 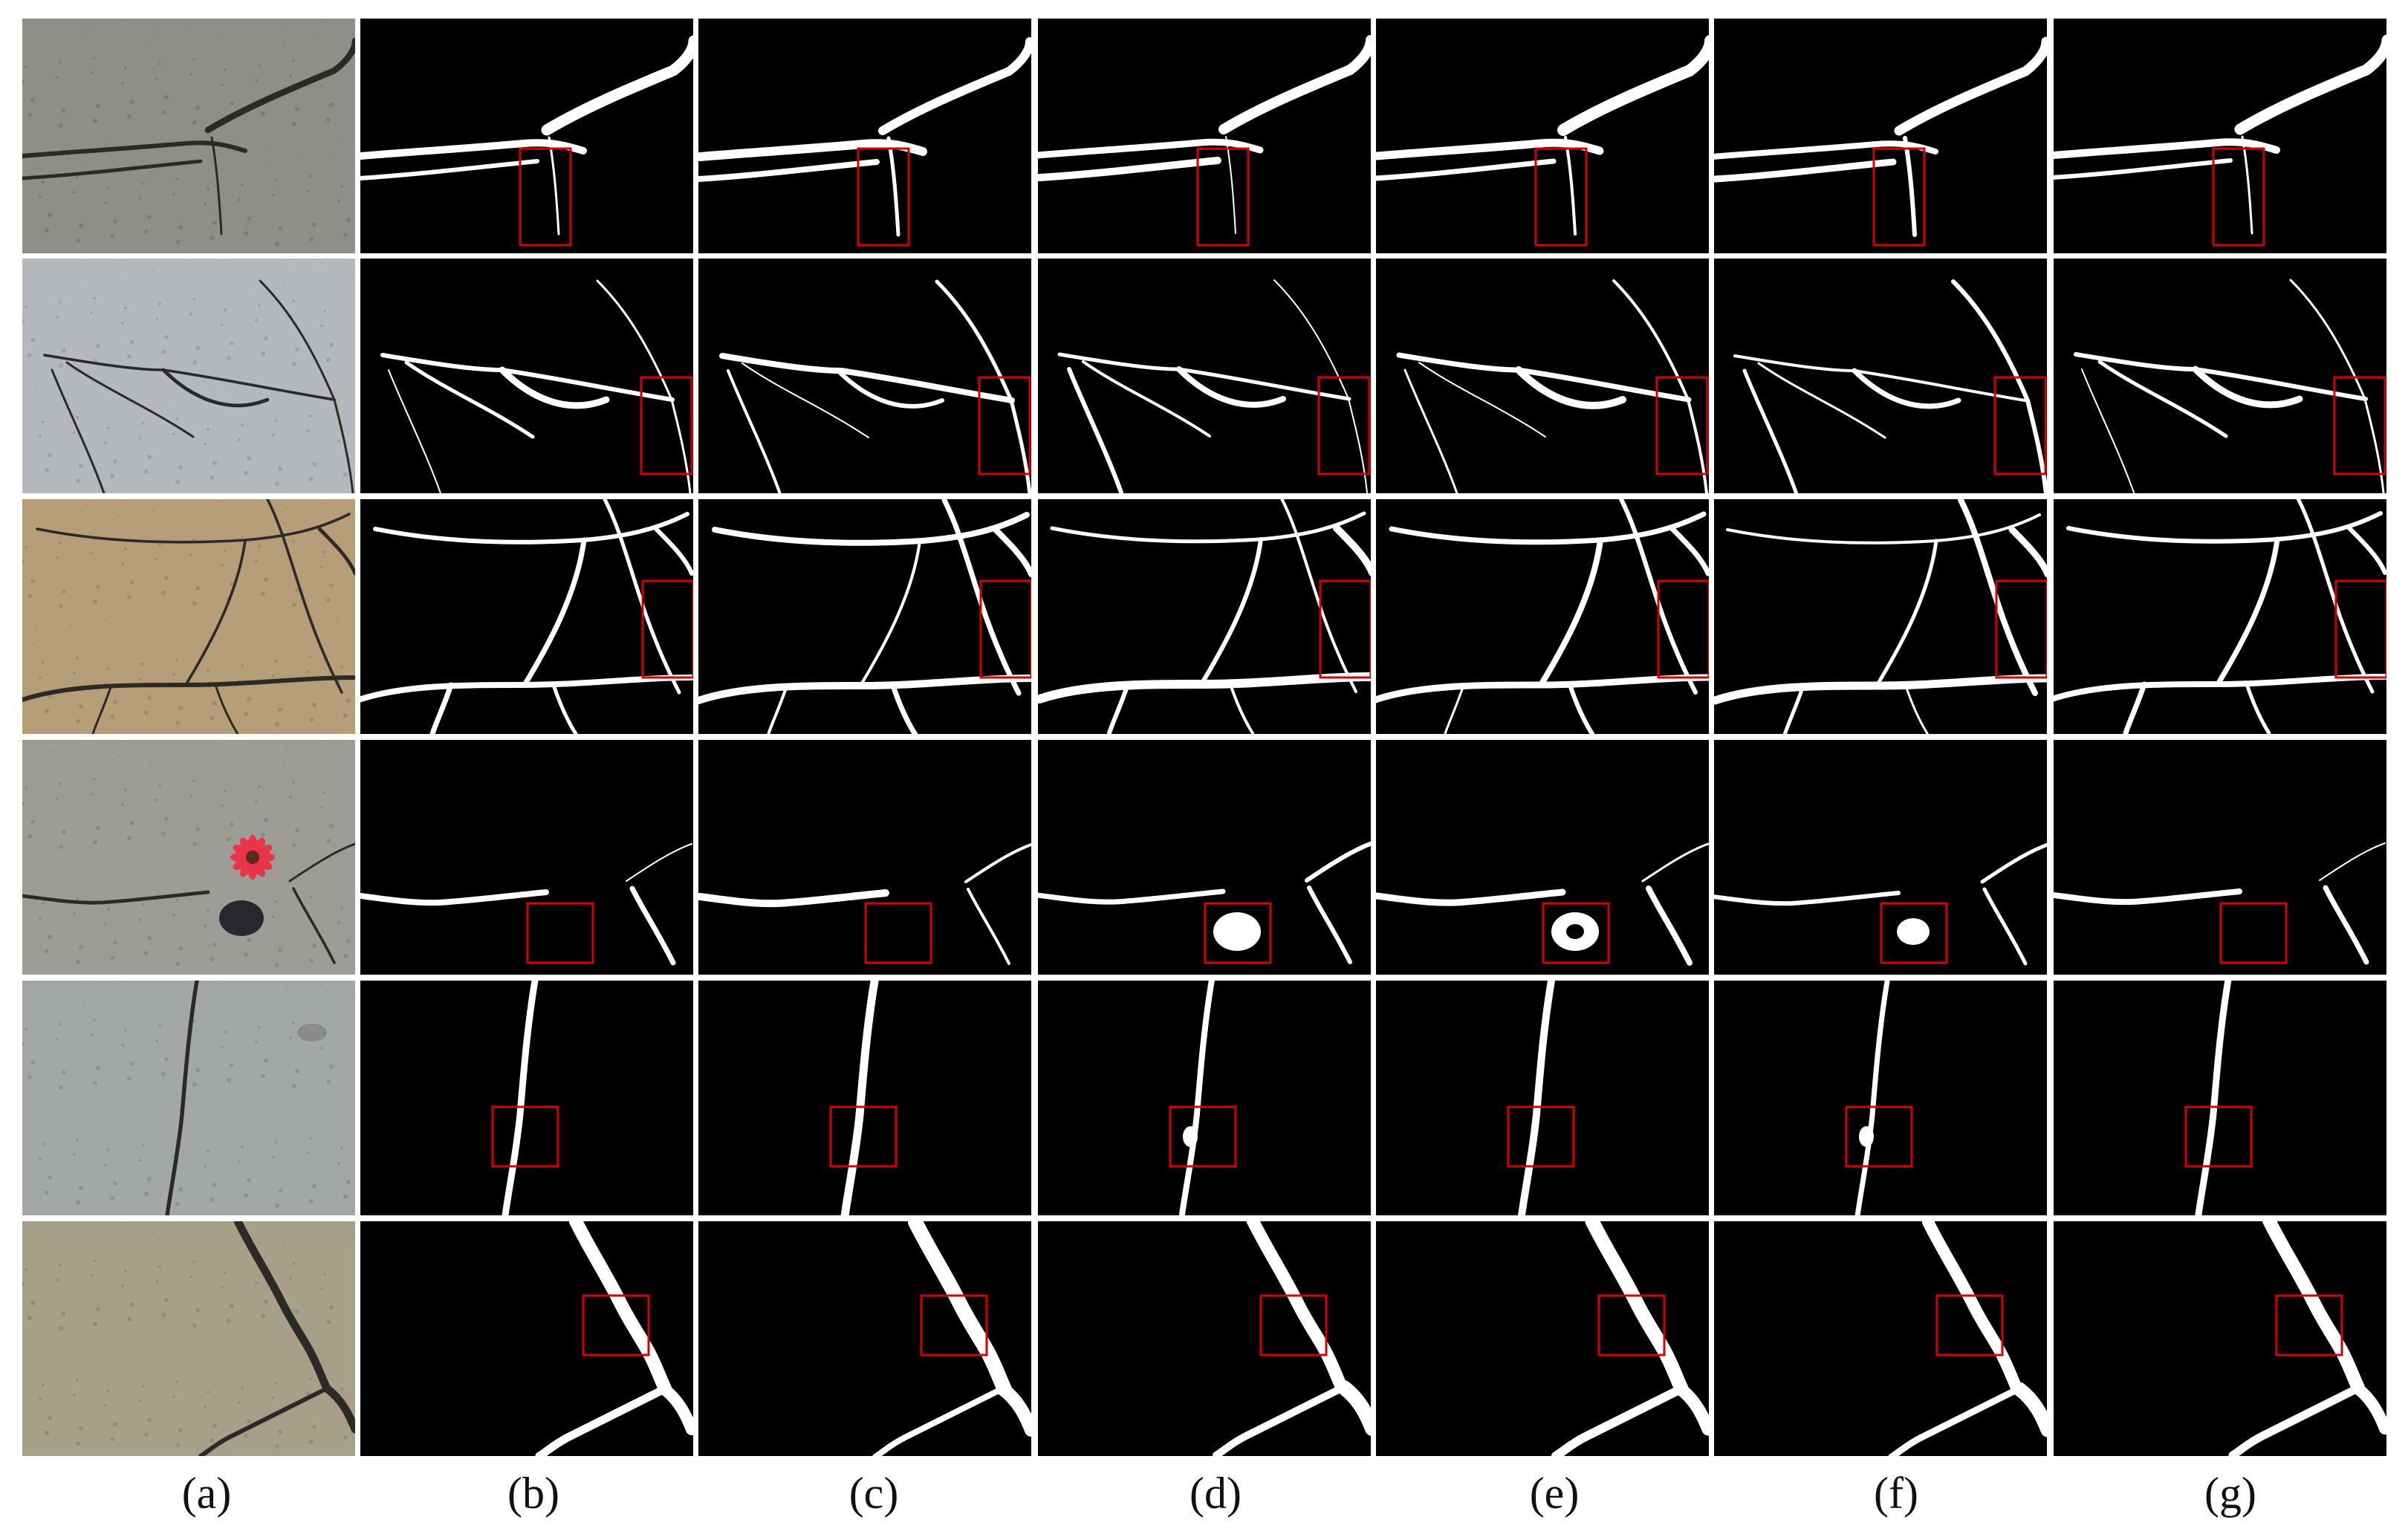 What do you see at coordinates (2220, 616) in the screenshot?
I see `mask-background` at bounding box center [2220, 616].